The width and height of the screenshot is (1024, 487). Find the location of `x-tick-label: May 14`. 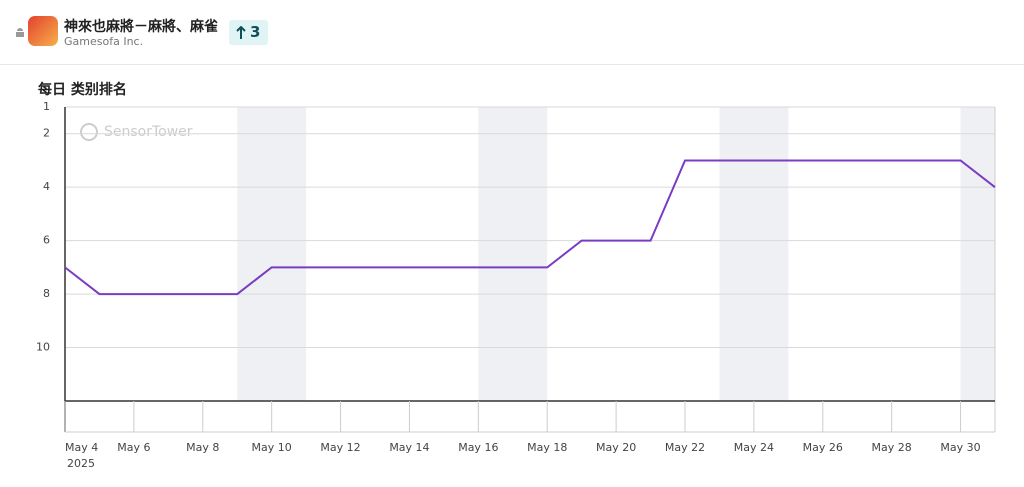

x-tick-label: May 14 is located at coordinates (409, 447).